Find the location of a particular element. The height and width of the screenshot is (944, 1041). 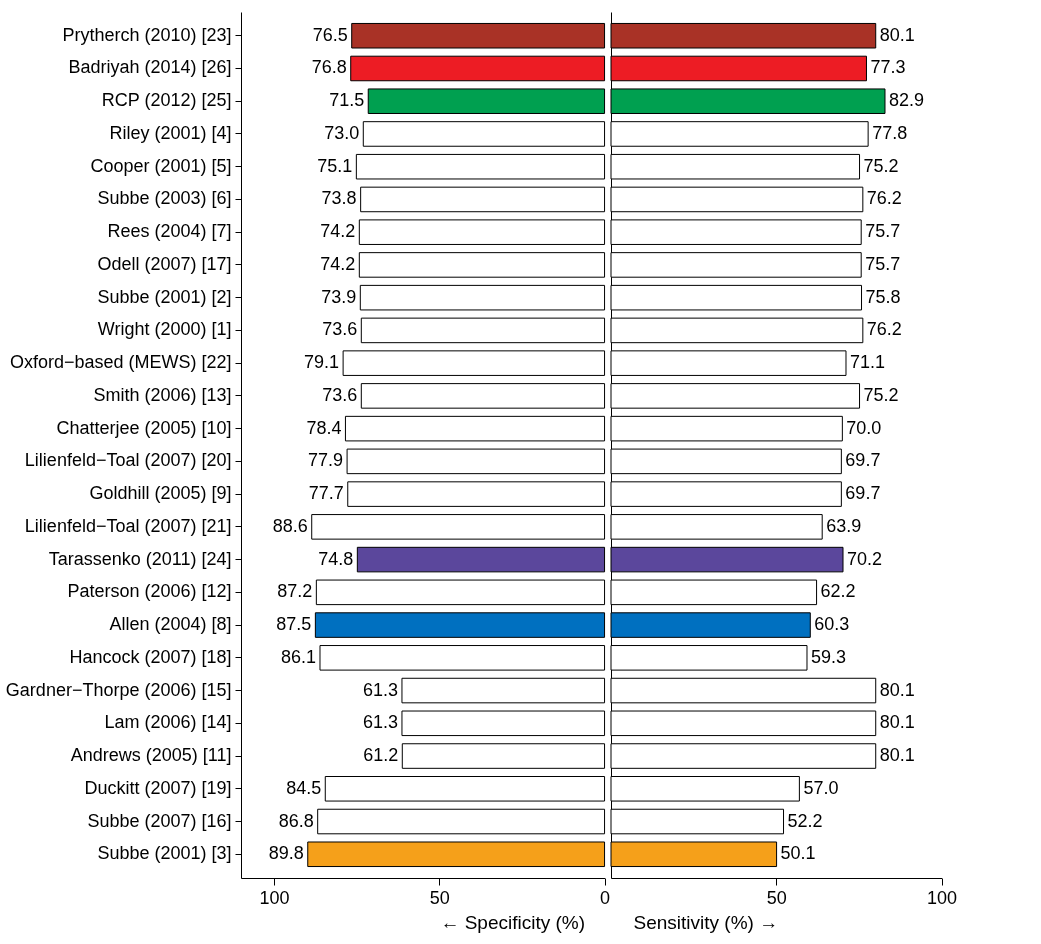

y-tick-label: Duckitt (2007) [19] is located at coordinates (158, 787).